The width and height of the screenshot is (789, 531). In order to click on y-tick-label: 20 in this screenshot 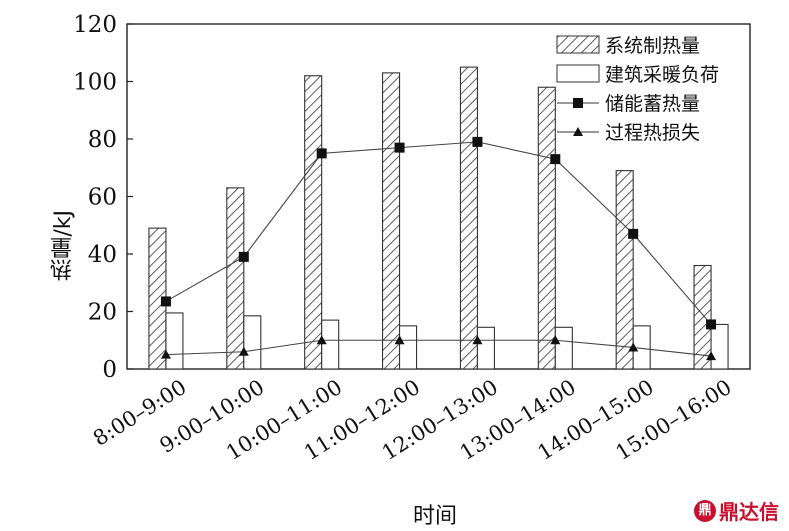, I will do `click(102, 313)`.